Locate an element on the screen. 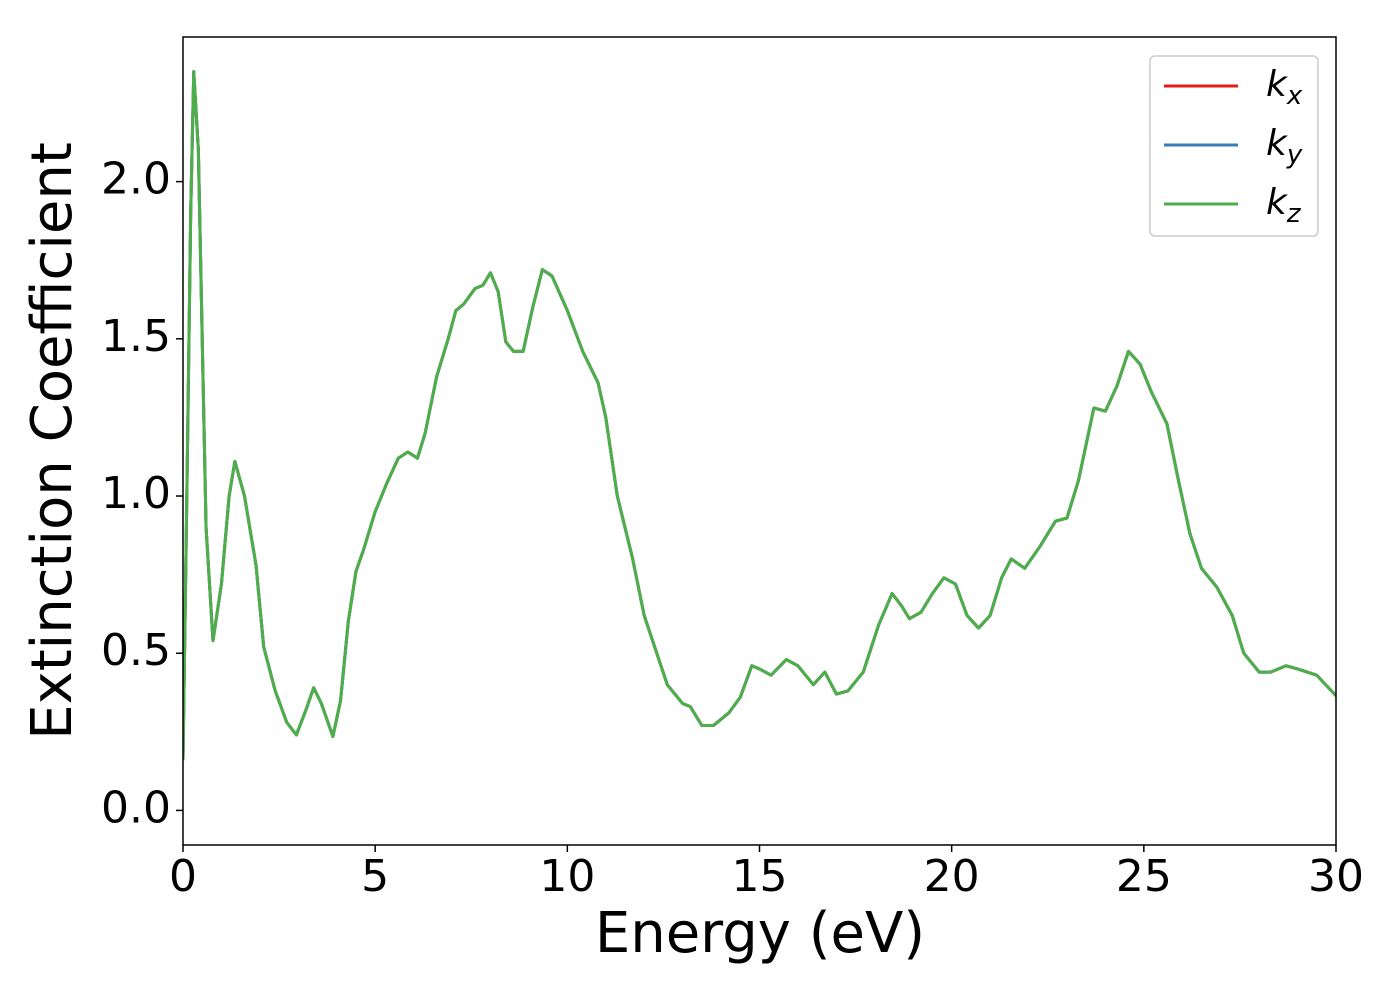 Image resolution: width=1400 pixels, height=1000 pixels. x-axis-label: Energy (eV) is located at coordinates (760, 933).